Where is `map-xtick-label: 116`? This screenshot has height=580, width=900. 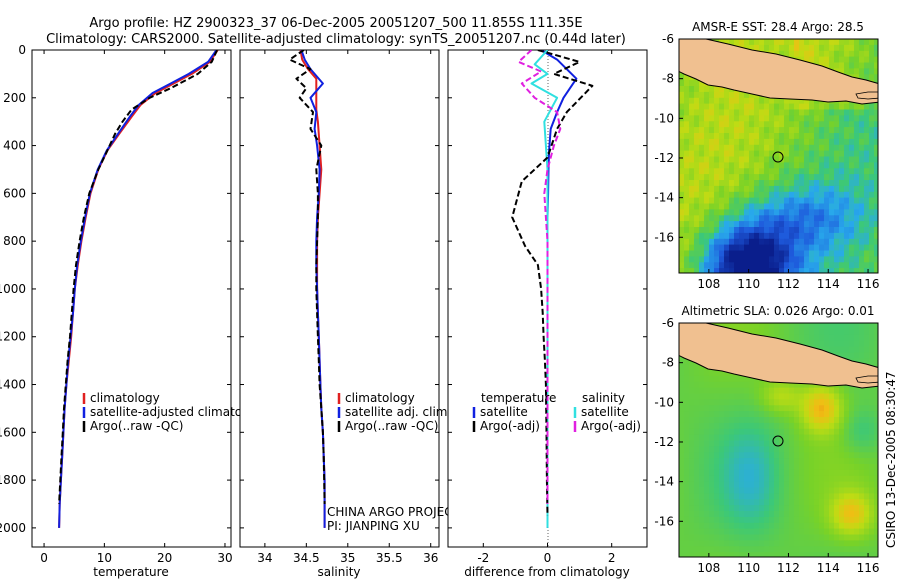 map-xtick-label: 116 is located at coordinates (868, 568).